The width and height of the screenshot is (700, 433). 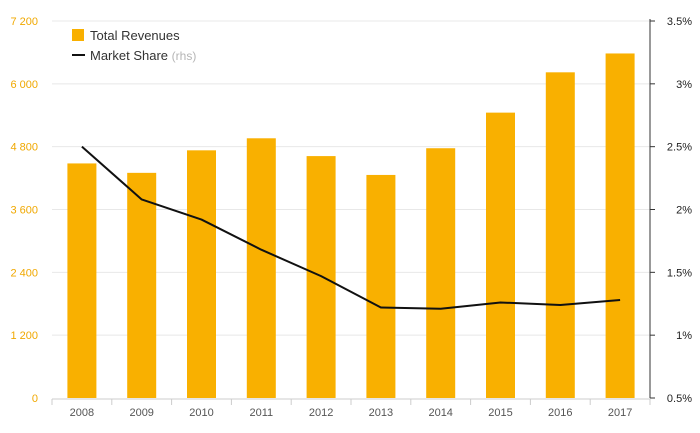 I want to click on x-tick-label-2016: 2016, so click(x=560, y=413).